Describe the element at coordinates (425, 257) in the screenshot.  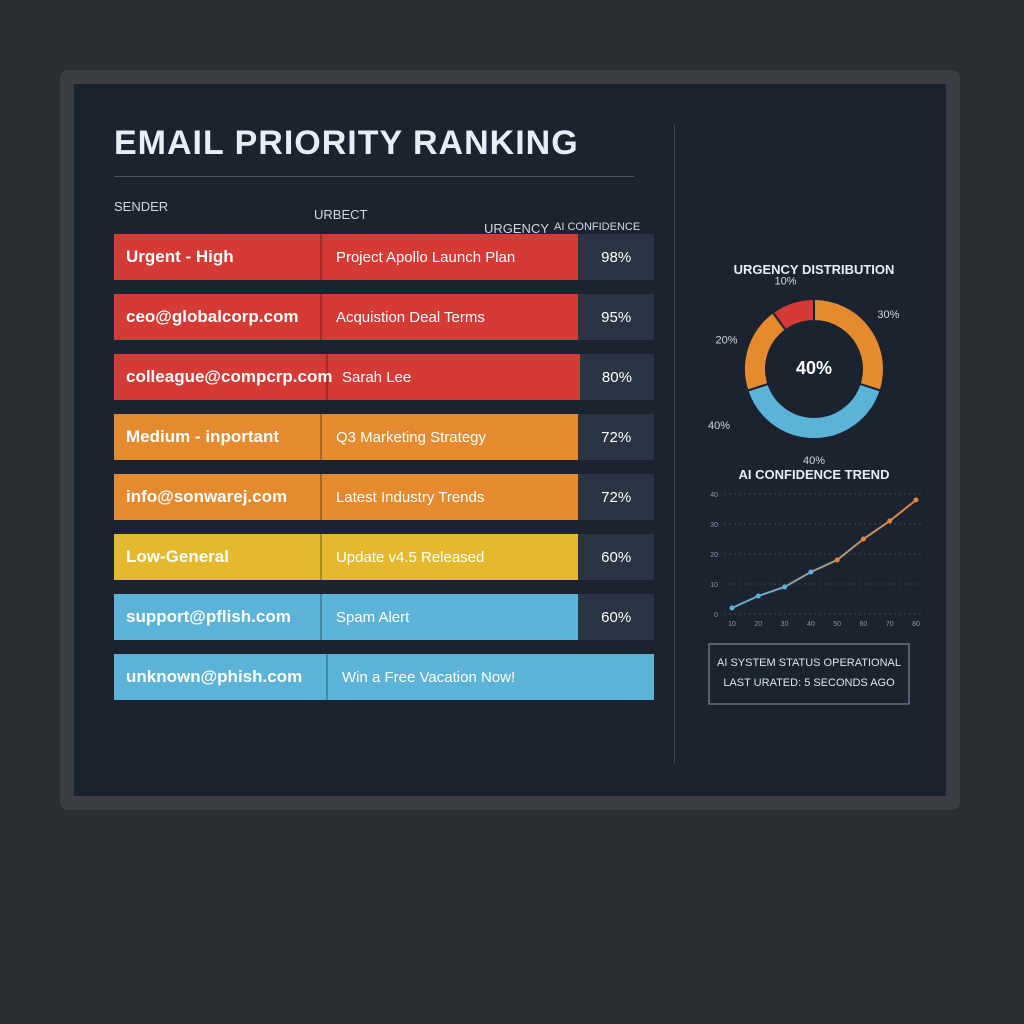
I see `subject: Project Apollo Launch Plan` at that location.